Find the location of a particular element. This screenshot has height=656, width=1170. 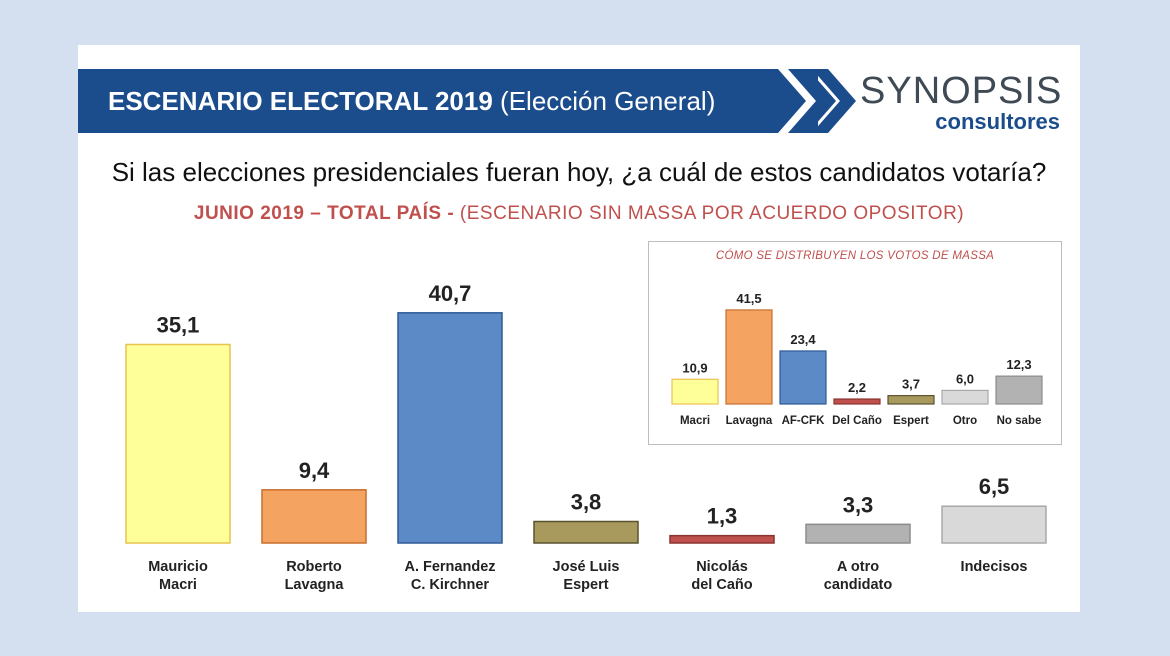

inset-category-label-6: No sabe is located at coordinates (1019, 421).